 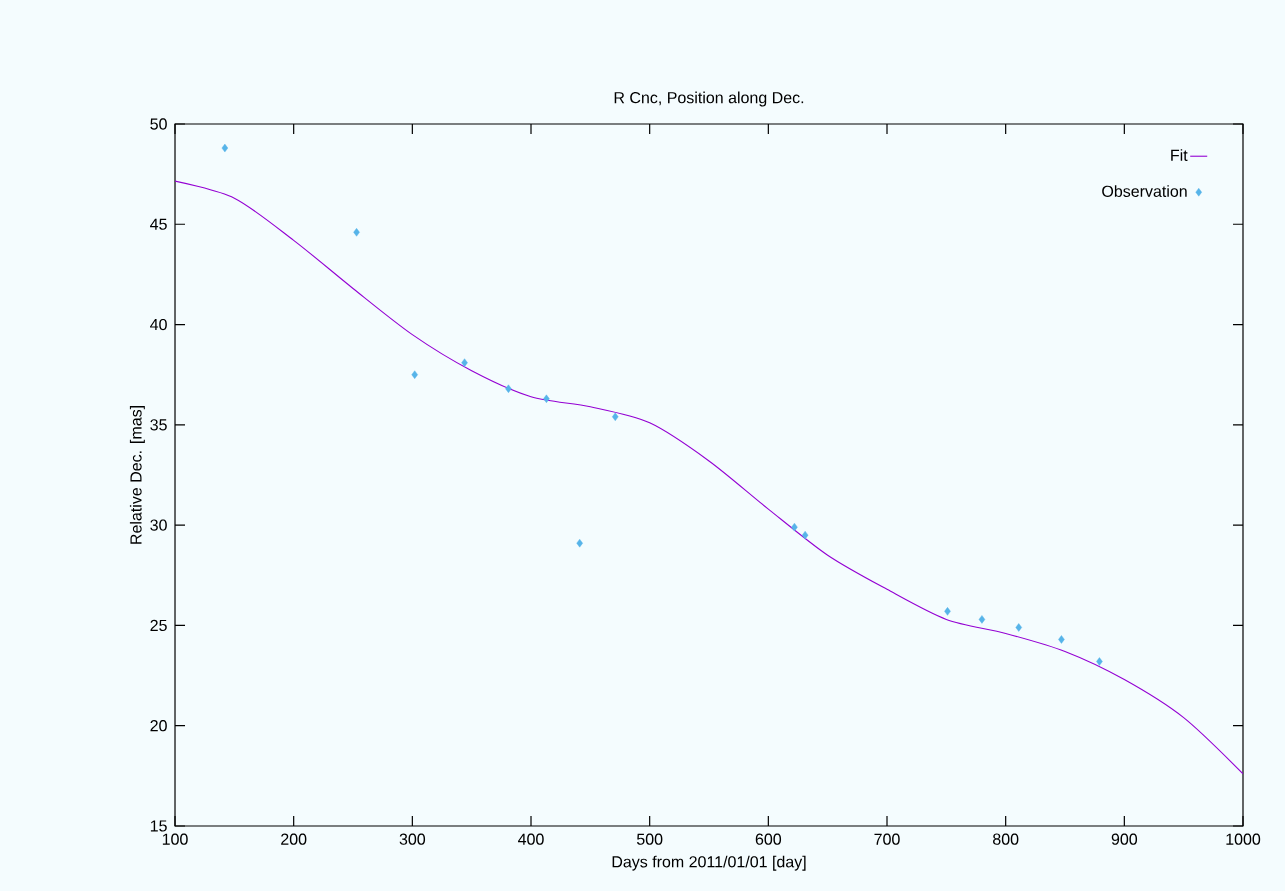 I want to click on y-tick-label: 15, so click(x=158, y=826).